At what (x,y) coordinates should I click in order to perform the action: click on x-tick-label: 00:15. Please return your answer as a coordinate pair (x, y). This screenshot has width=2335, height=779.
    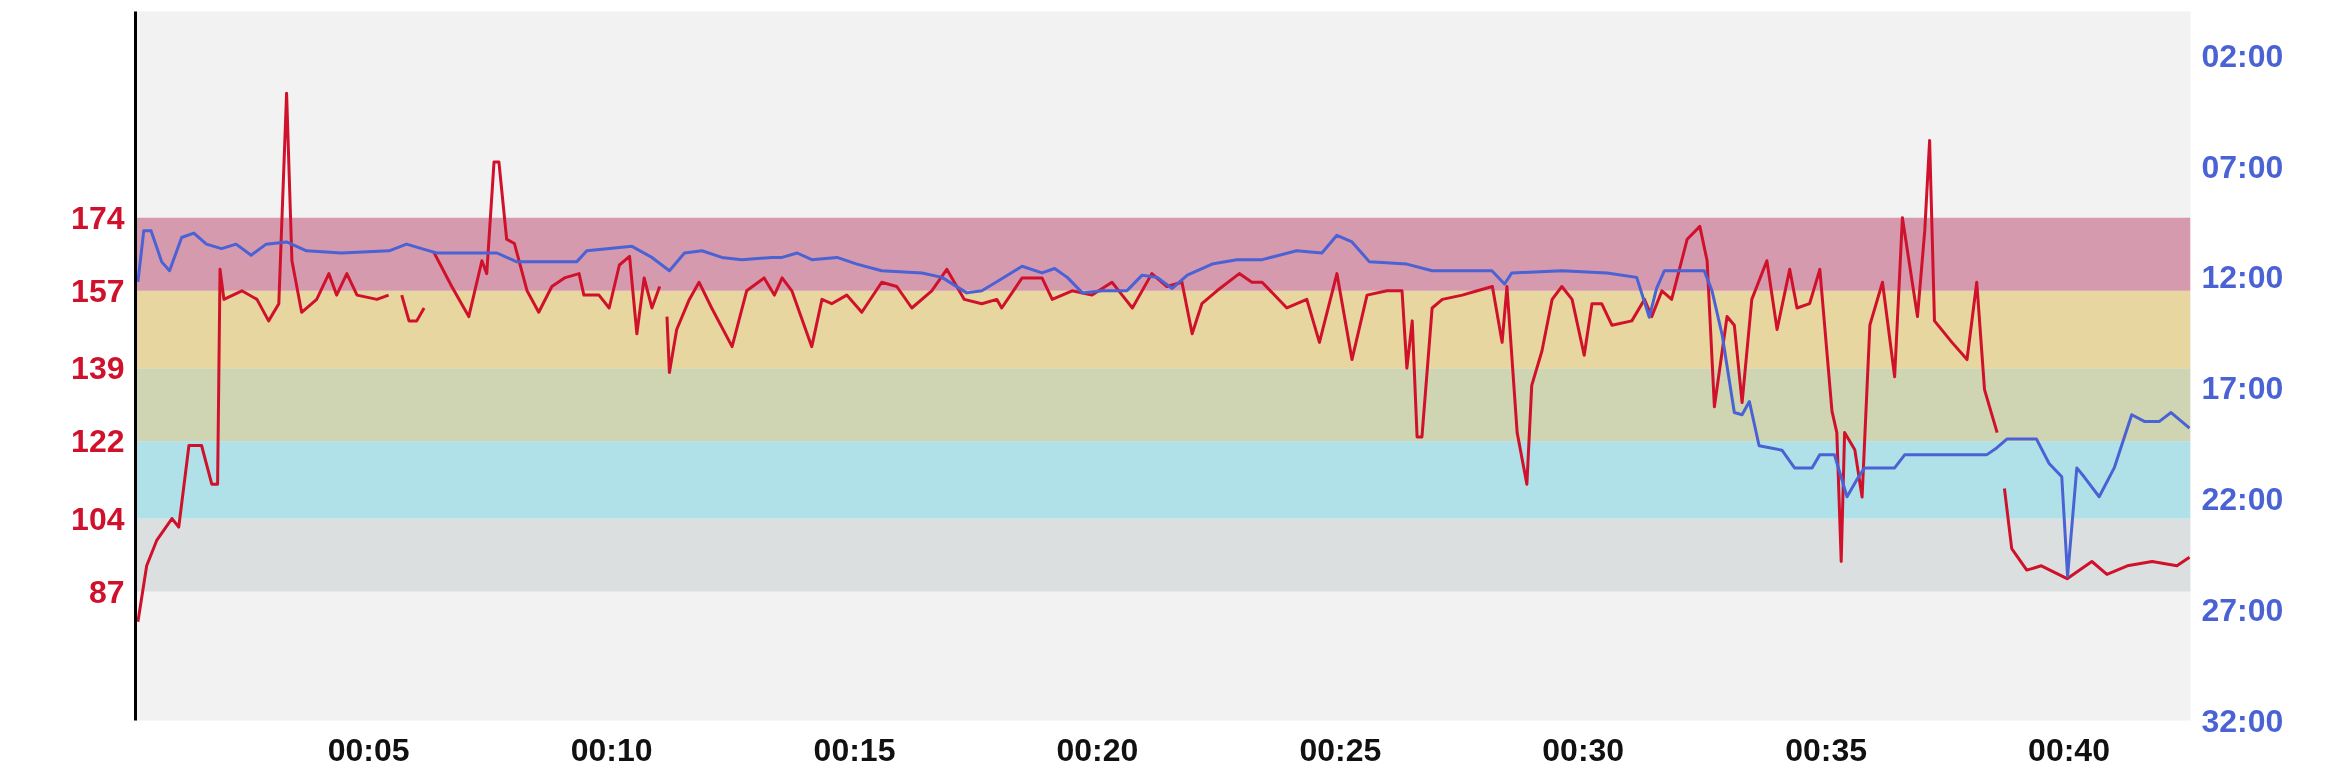
    Looking at the image, I should click on (854, 749).